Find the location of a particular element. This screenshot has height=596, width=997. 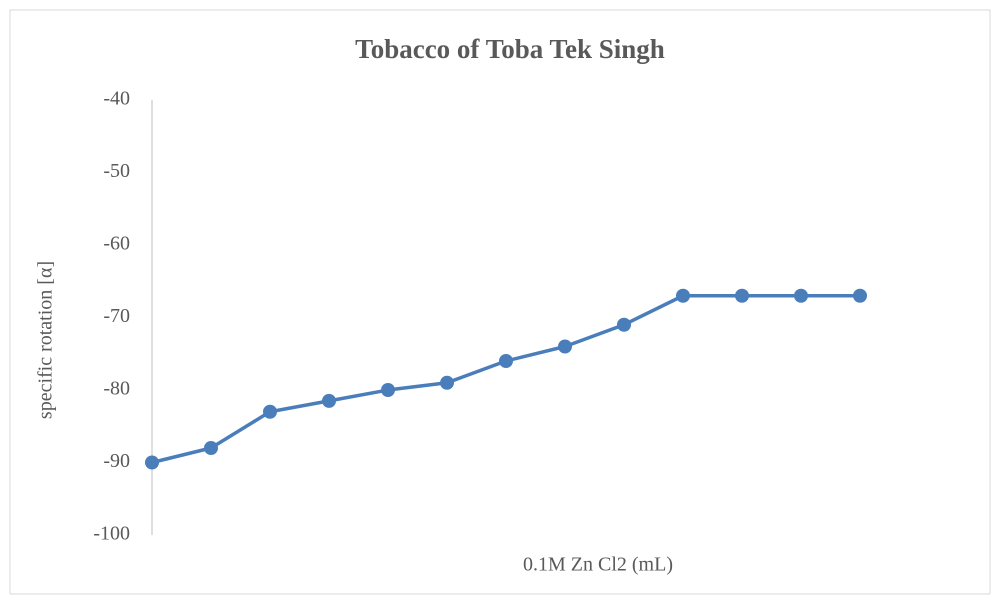

y-tick-label: -90 is located at coordinates (116, 461).